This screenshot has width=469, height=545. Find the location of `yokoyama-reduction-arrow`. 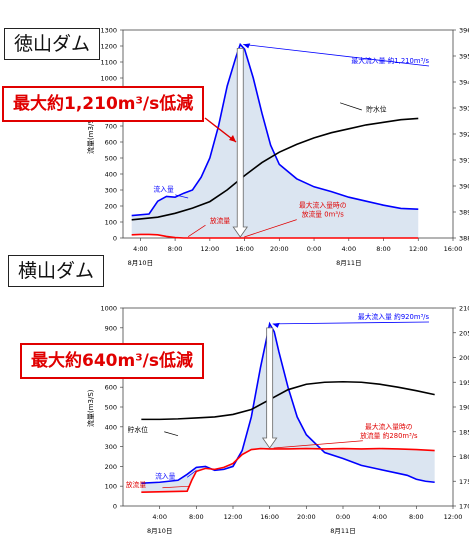

yokoyama-reduction-arrow is located at coordinates (269, 388).